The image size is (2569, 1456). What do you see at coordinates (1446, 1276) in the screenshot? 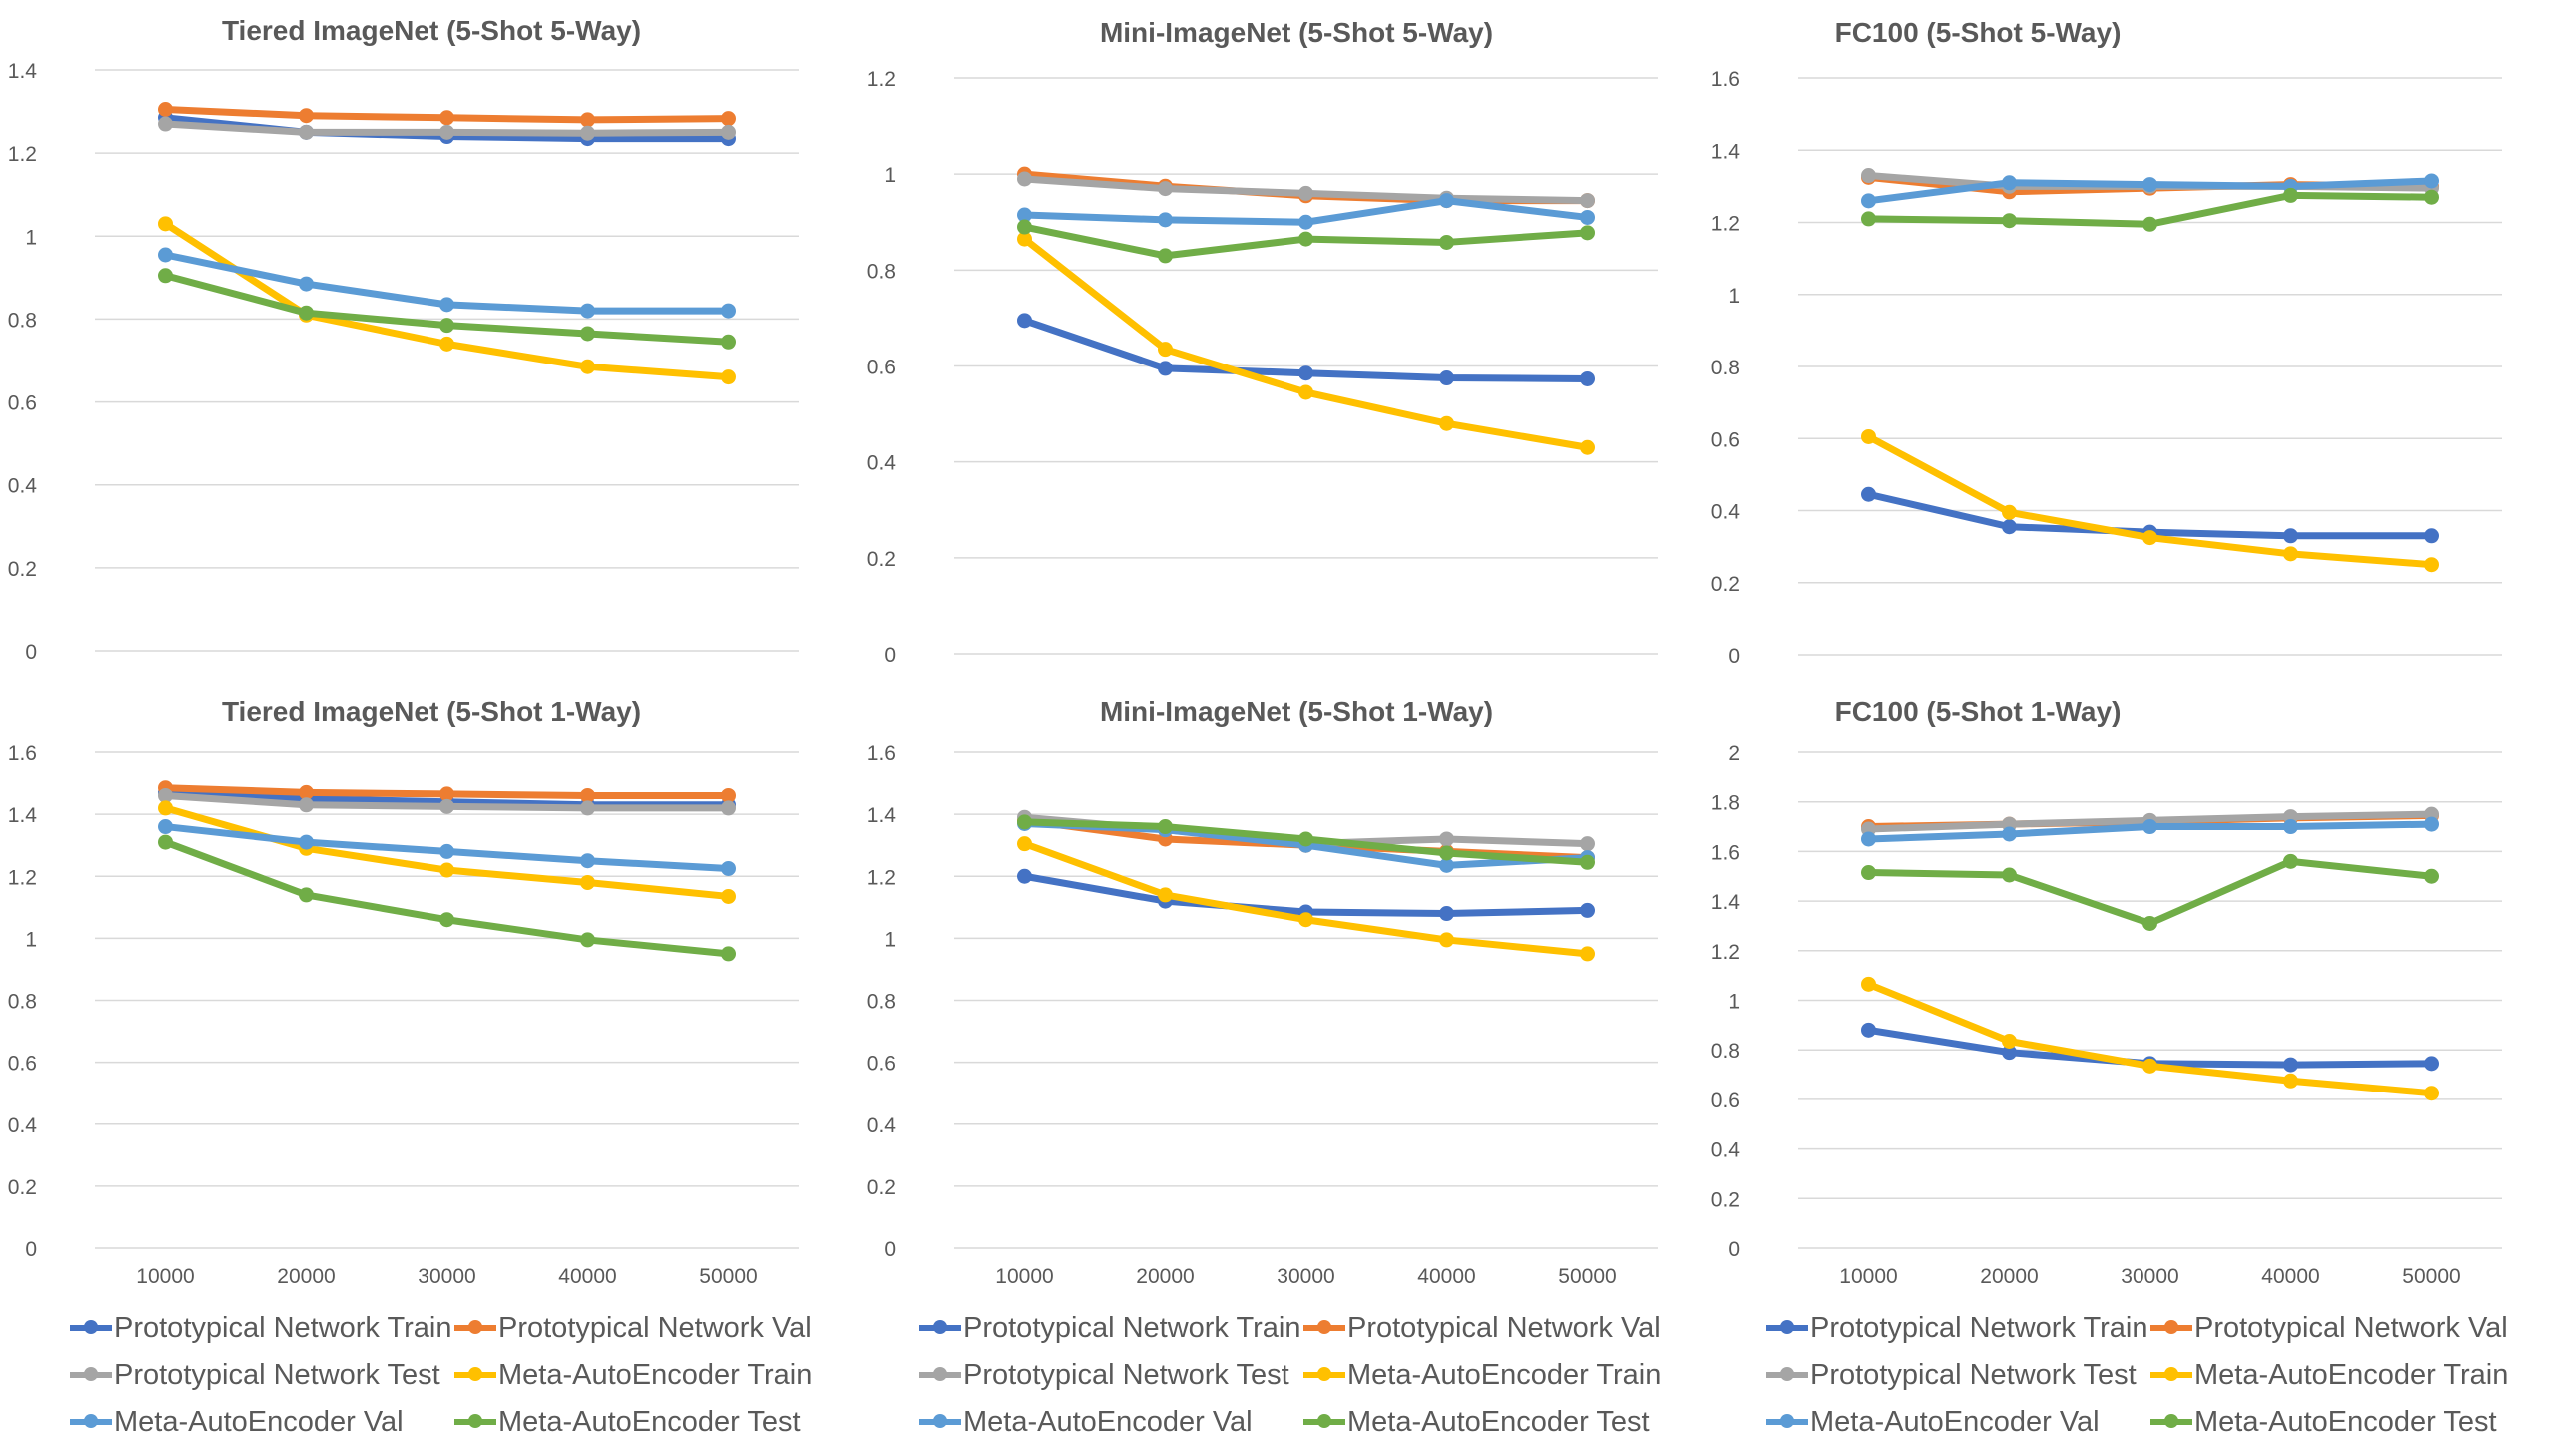
I see `x-tick-label: 40000` at bounding box center [1446, 1276].